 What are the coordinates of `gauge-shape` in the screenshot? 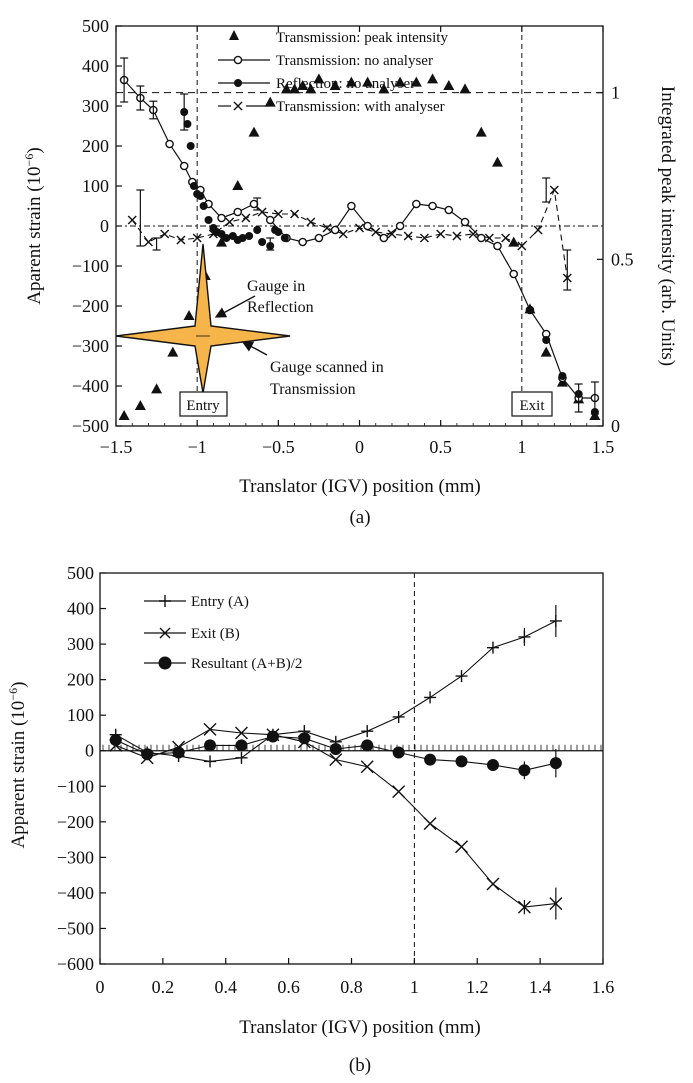 It's located at (203, 318).